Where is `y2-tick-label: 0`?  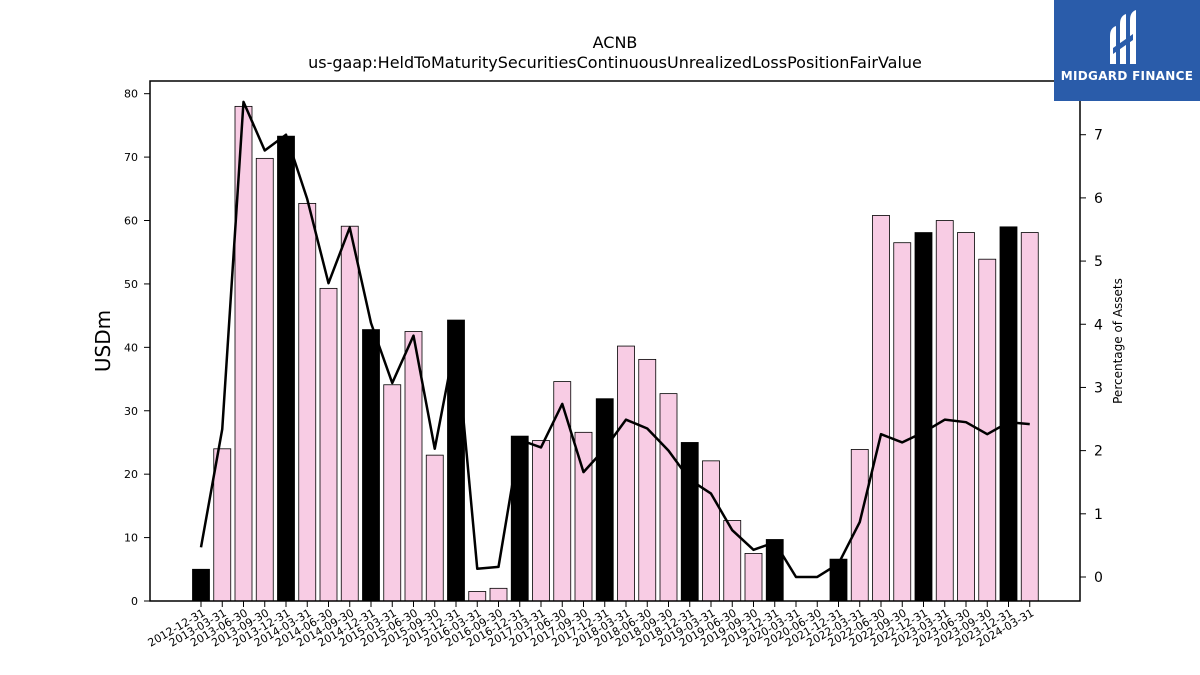 y2-tick-label: 0 is located at coordinates (1098, 578).